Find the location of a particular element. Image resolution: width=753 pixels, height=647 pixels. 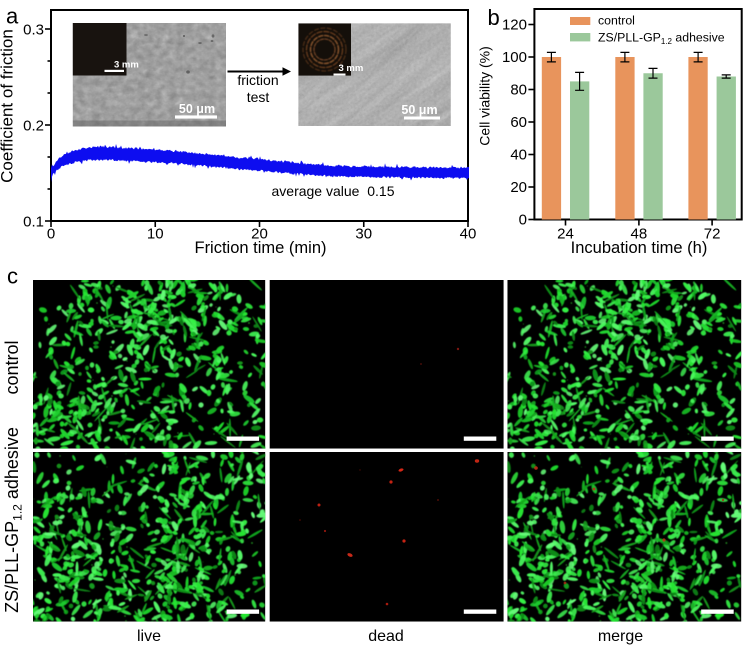

svg-text: 100 is located at coordinates (514, 57).